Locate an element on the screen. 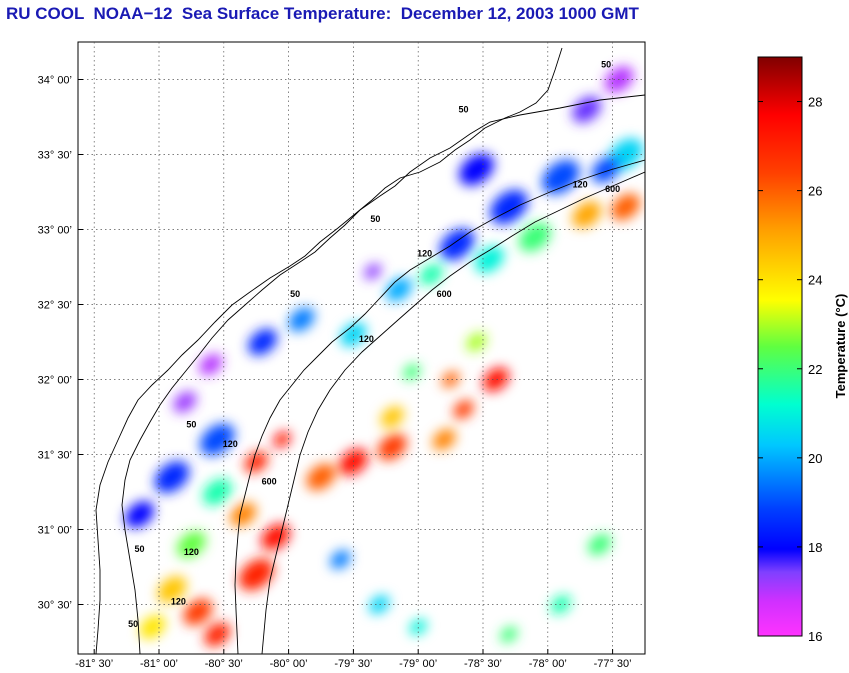 The image size is (849, 673). colorbar-tick-label: 22 is located at coordinates (815, 369).